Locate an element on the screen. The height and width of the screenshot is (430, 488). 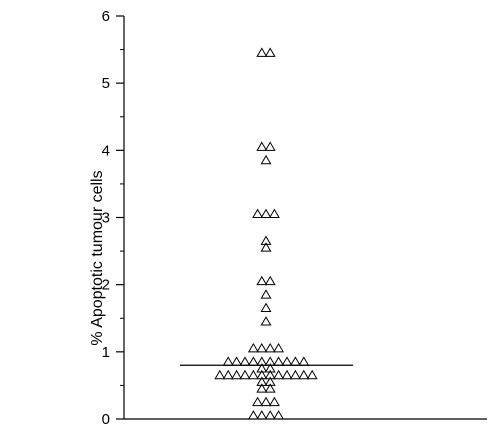
y-tick-label: 3 is located at coordinates (106, 218).